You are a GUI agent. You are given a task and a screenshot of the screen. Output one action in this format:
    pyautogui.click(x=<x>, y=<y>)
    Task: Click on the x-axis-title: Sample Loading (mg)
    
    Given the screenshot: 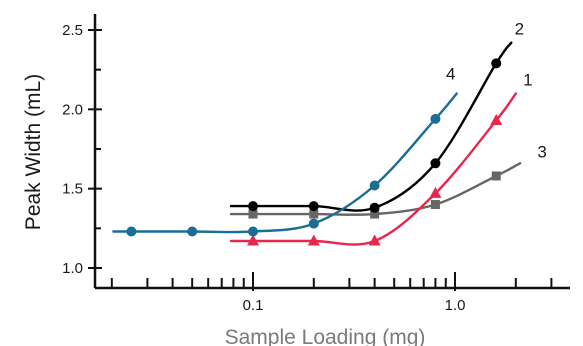 What is the action you would take?
    pyautogui.click(x=325, y=336)
    